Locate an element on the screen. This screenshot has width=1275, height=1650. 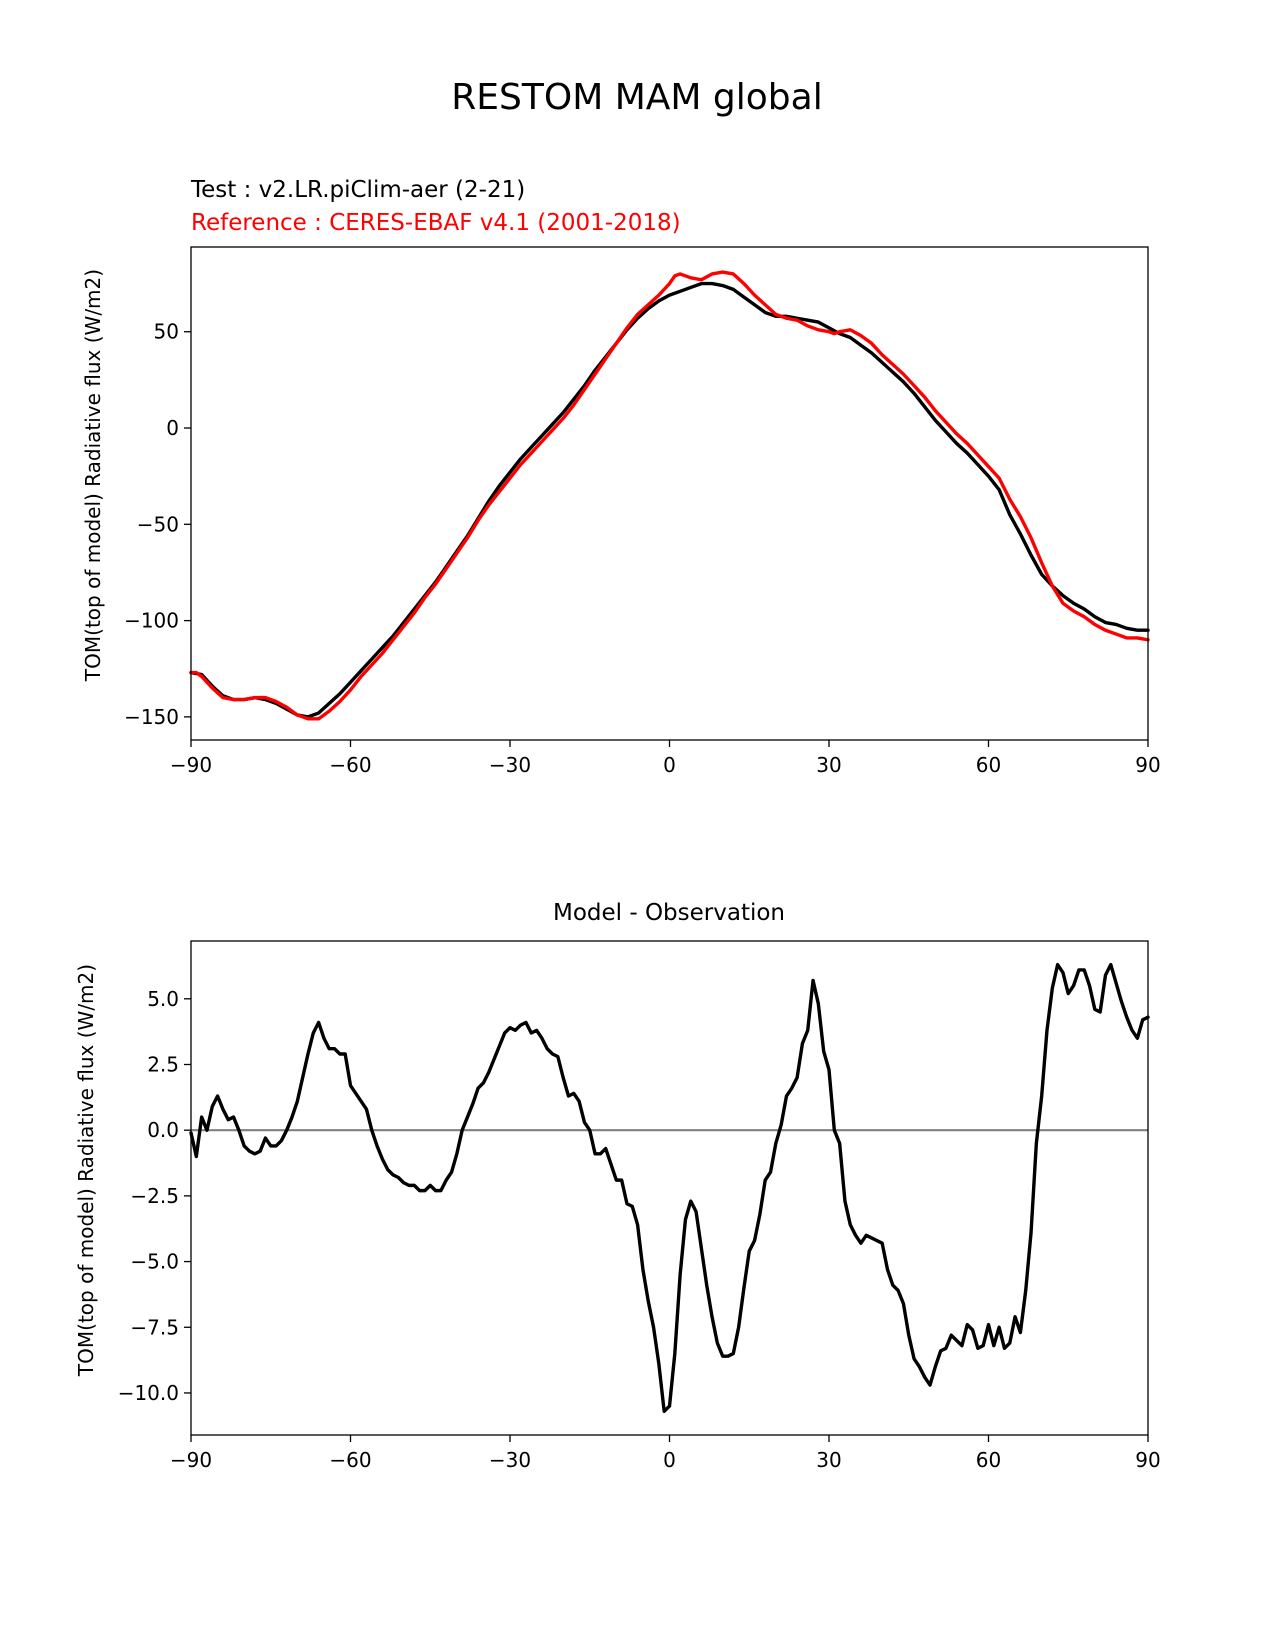
y-tick-label: 0 is located at coordinates (172, 428).